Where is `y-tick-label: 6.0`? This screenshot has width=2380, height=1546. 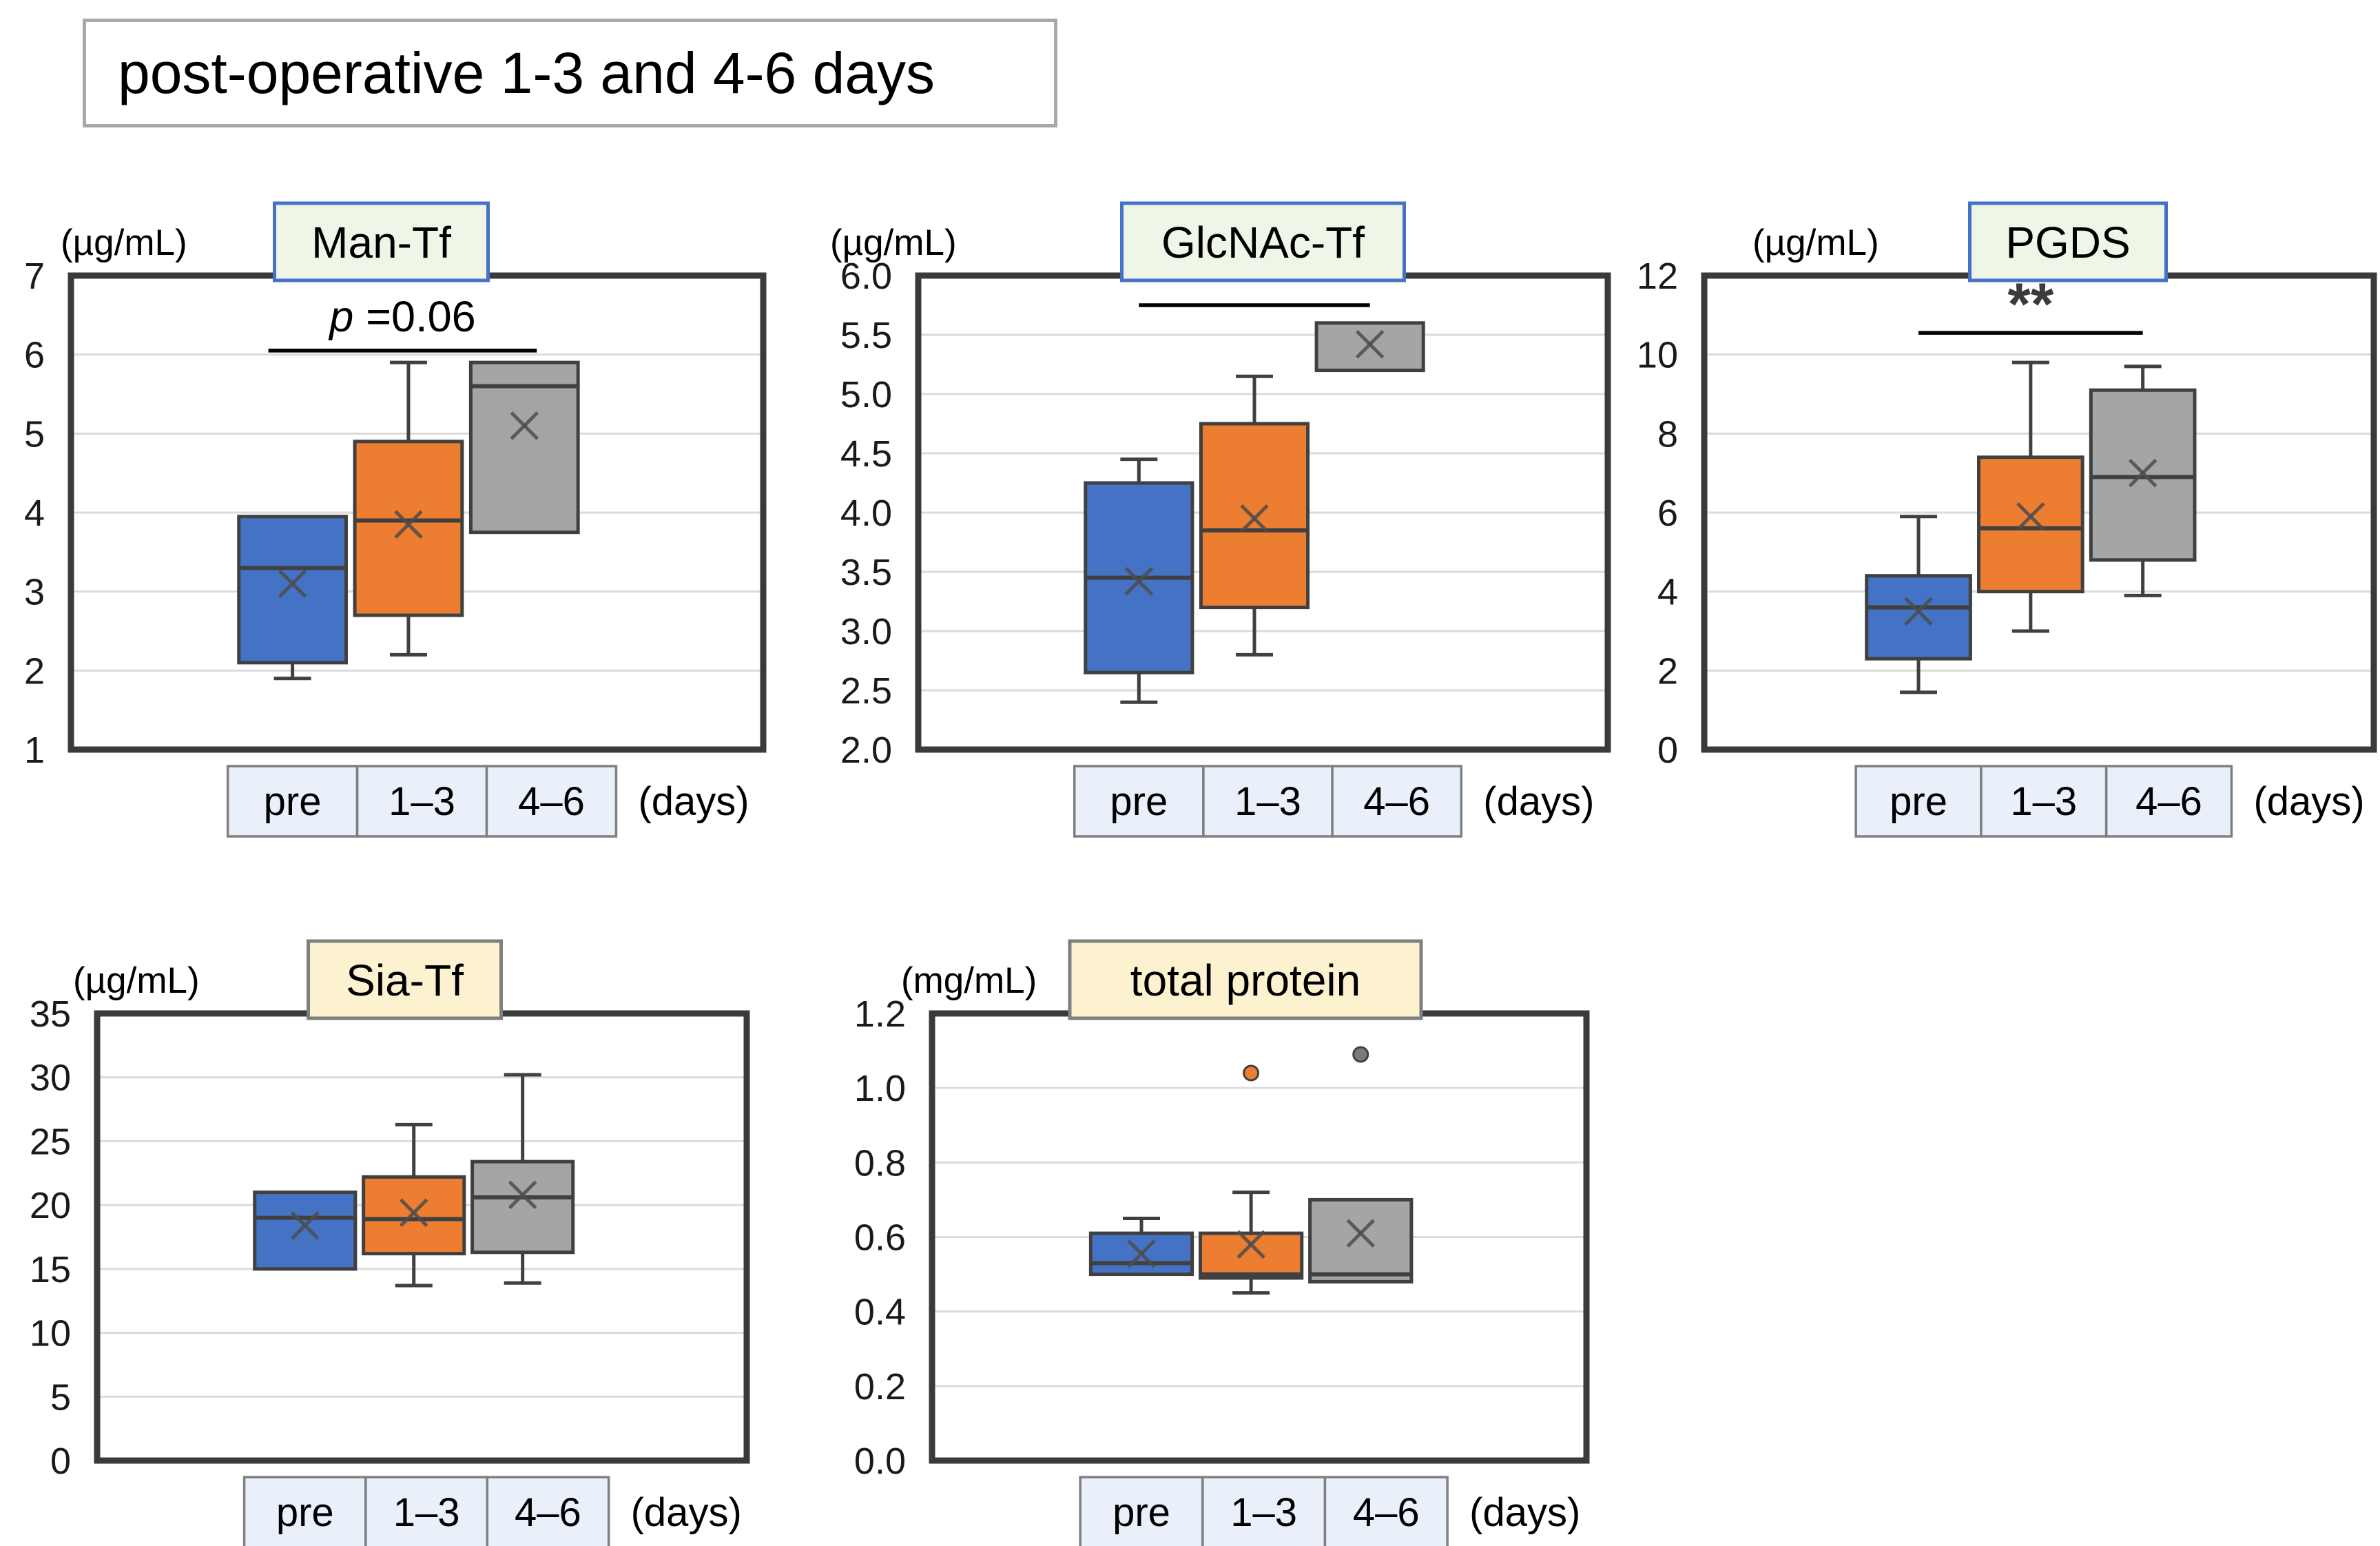 y-tick-label: 6.0 is located at coordinates (866, 276).